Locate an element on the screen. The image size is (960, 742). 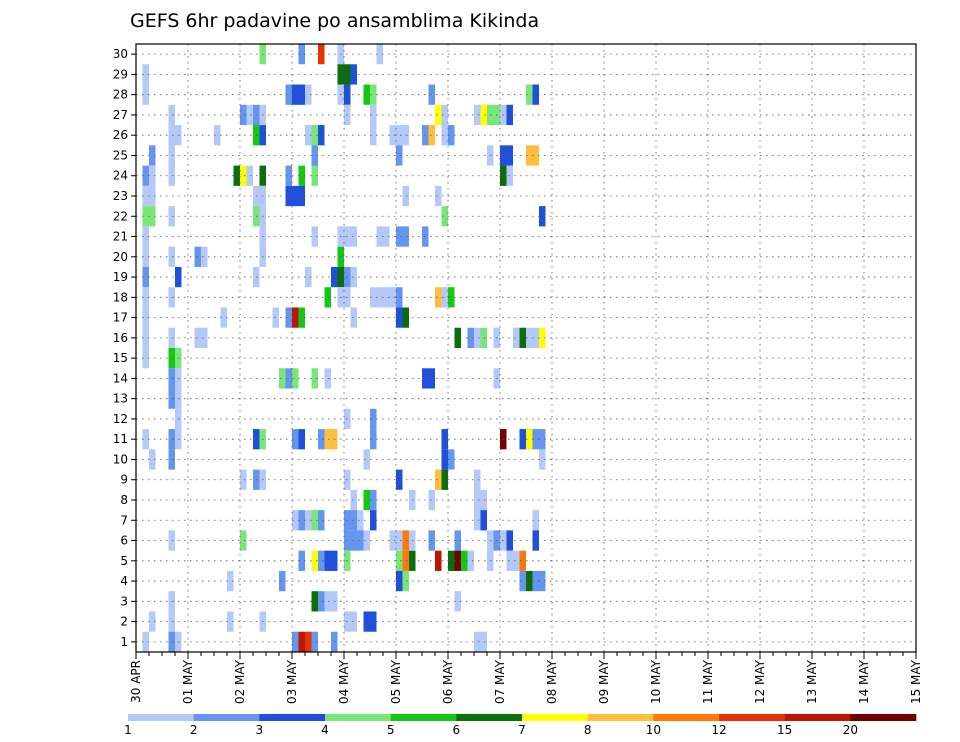
y-tick-label: 22 is located at coordinates (120, 216).